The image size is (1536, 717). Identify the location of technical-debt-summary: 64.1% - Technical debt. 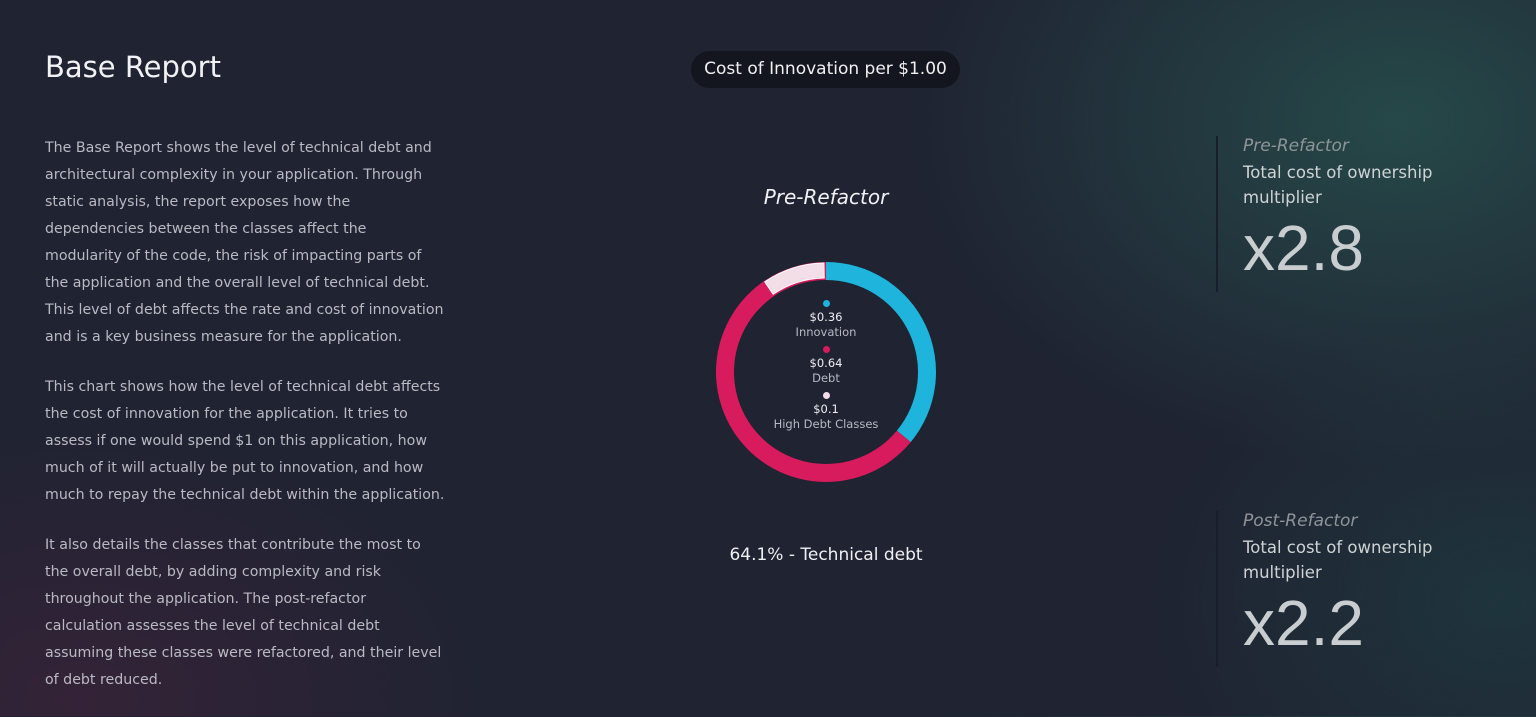
(826, 555).